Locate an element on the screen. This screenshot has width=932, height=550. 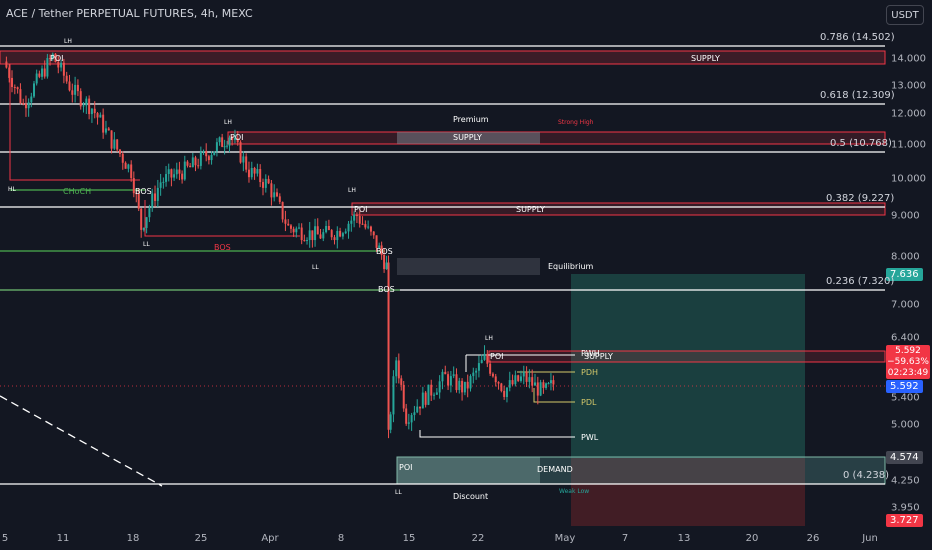
fib-label-0786: 0.786 (14.502) is located at coordinates (857, 37).